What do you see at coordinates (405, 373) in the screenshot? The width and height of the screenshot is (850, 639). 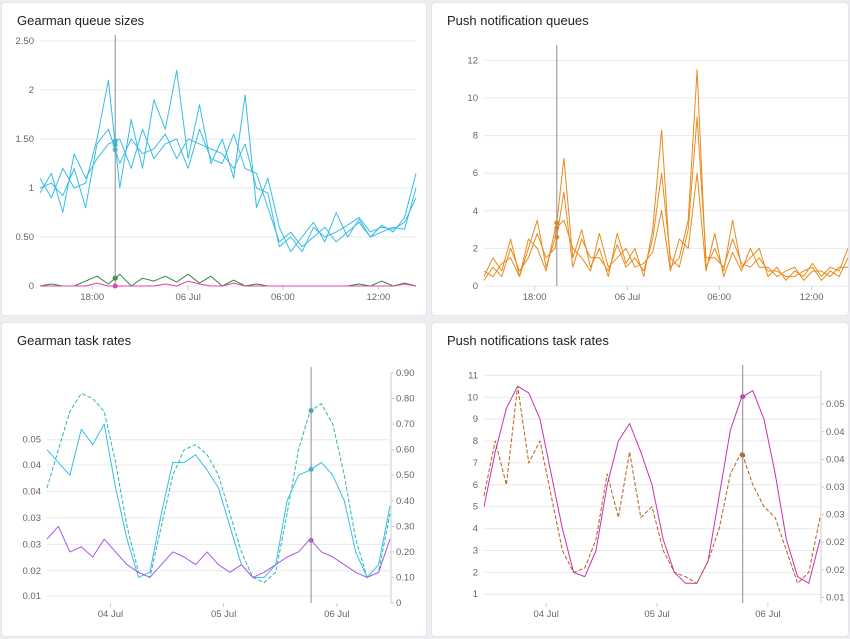 I see `y2-tick-label: 0.90` at bounding box center [405, 373].